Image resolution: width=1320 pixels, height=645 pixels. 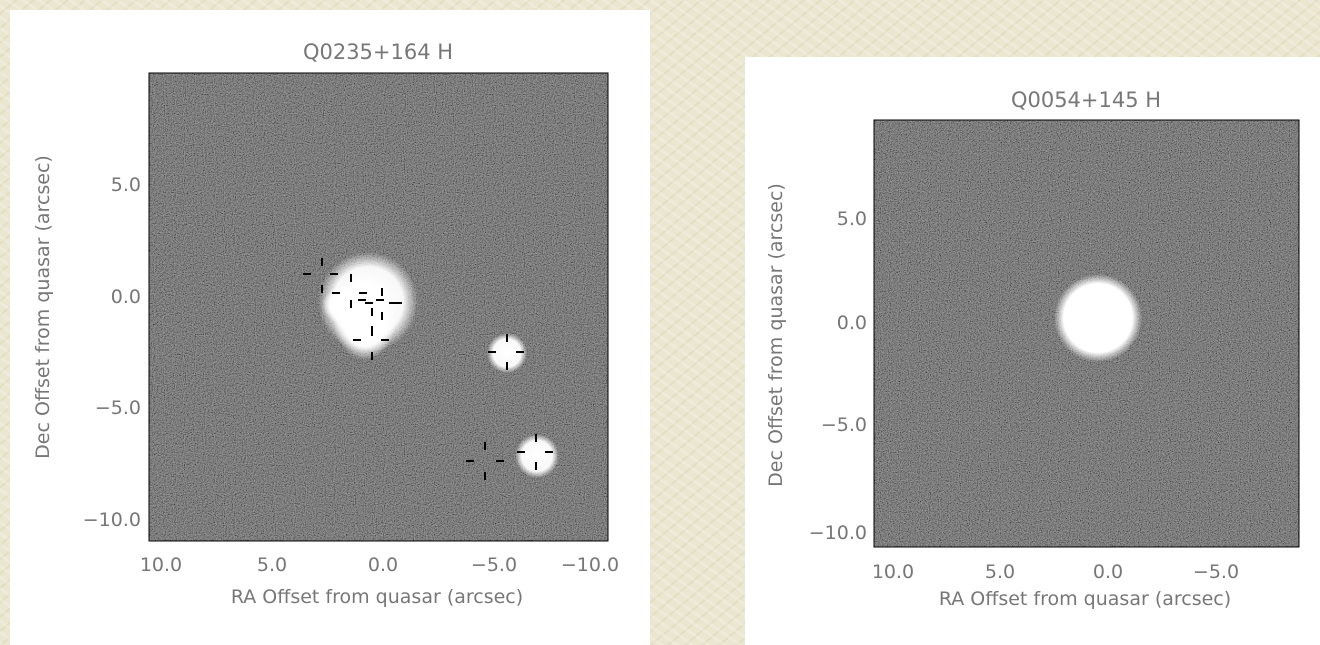 What do you see at coordinates (377, 597) in the screenshot?
I see `left-x-axis-label: RA Offset from quasar (arcsec)` at bounding box center [377, 597].